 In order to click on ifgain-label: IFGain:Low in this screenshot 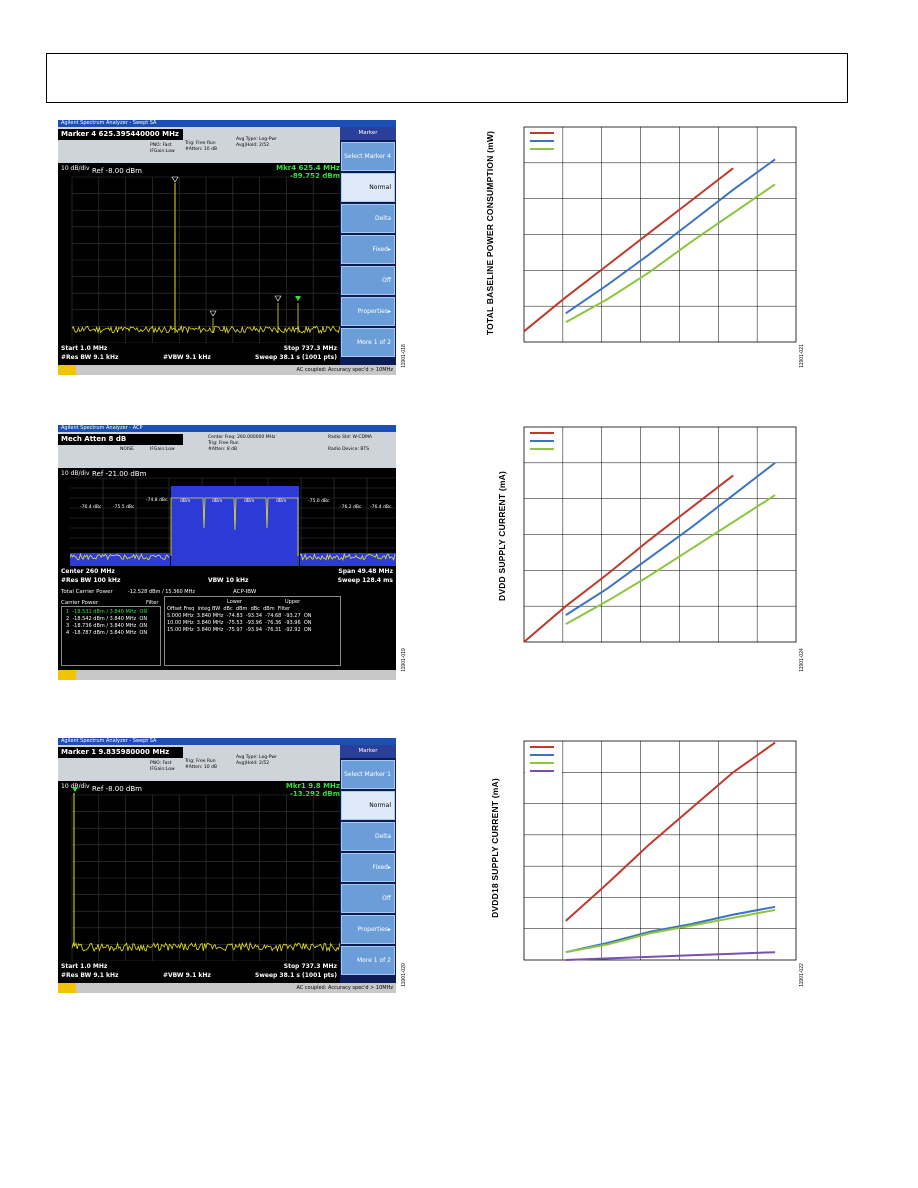, I will do `click(162, 769)`.